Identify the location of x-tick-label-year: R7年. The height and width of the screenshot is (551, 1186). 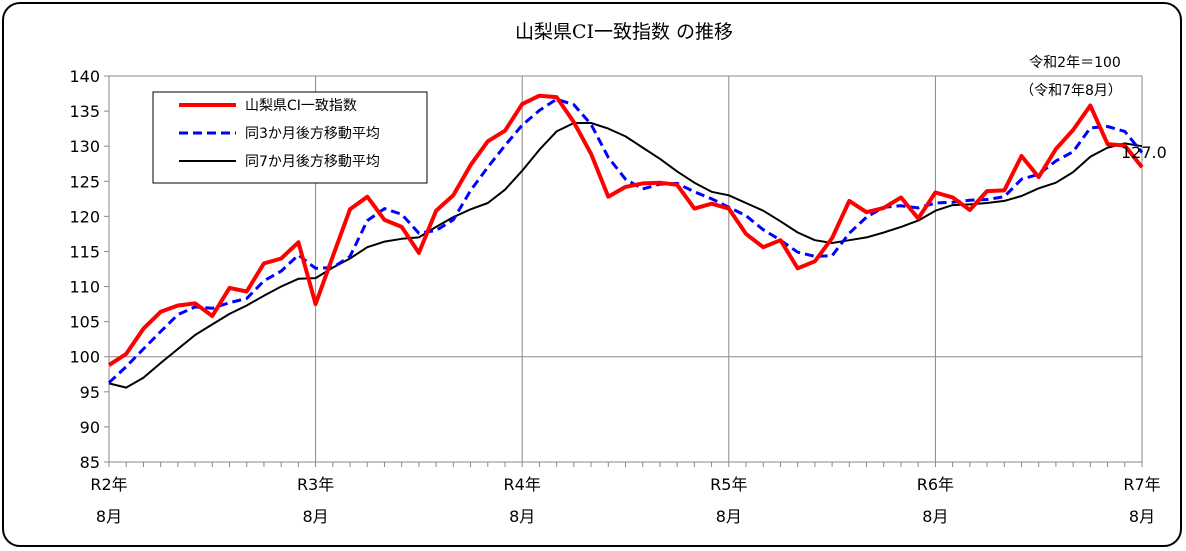
(1141, 484).